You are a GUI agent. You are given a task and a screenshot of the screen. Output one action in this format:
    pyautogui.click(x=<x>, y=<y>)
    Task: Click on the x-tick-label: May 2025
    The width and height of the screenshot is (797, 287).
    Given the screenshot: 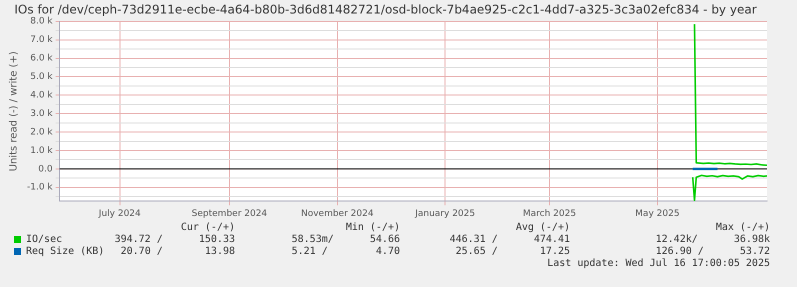 What is the action you would take?
    pyautogui.click(x=657, y=213)
    